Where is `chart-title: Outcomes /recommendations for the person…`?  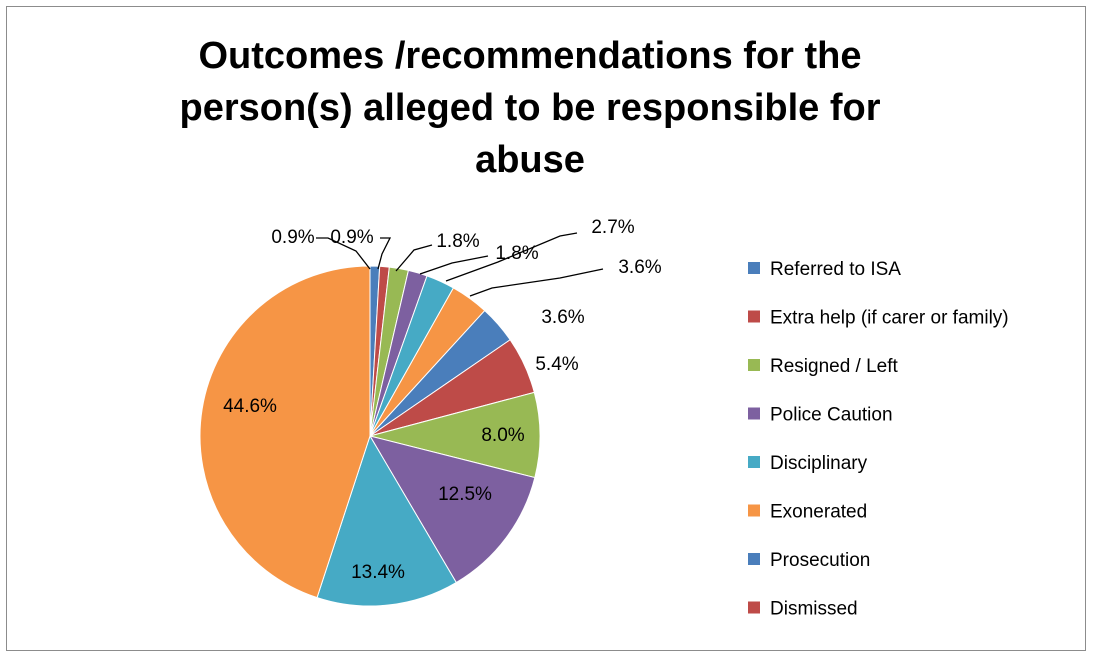 chart-title: Outcomes /recommendations for the person… is located at coordinates (530, 108).